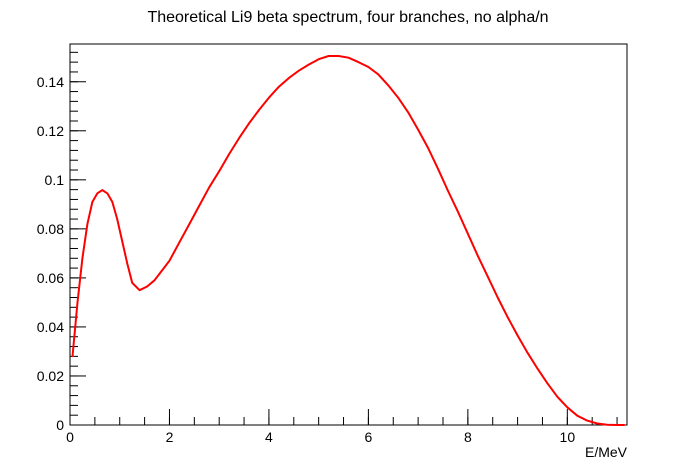  What do you see at coordinates (50, 131) in the screenshot?
I see `y-tick-label: 0.12` at bounding box center [50, 131].